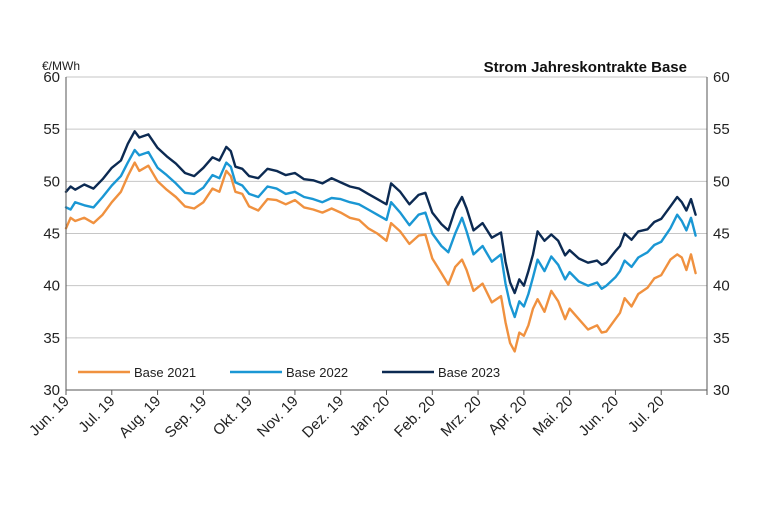 This screenshot has width=760, height=506. What do you see at coordinates (51, 338) in the screenshot?
I see `y-tick-label-left: 35` at bounding box center [51, 338].